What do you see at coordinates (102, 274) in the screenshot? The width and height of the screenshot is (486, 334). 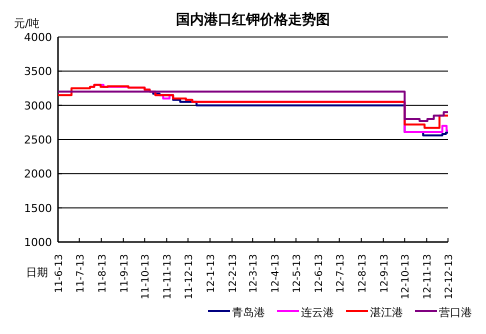 I see `x-tick-label: 11-8-13` at bounding box center [102, 274].